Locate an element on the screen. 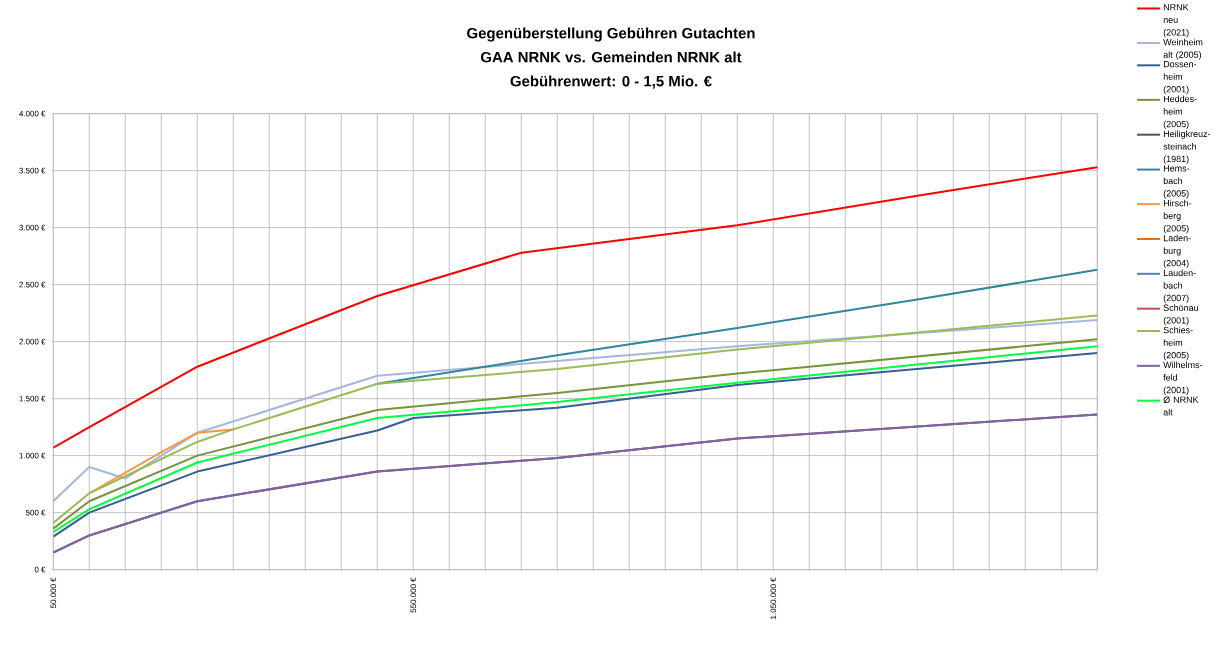 This screenshot has width=1223, height=654. legend-label: NRNK neu (2021) is located at coordinates (1176, 21).